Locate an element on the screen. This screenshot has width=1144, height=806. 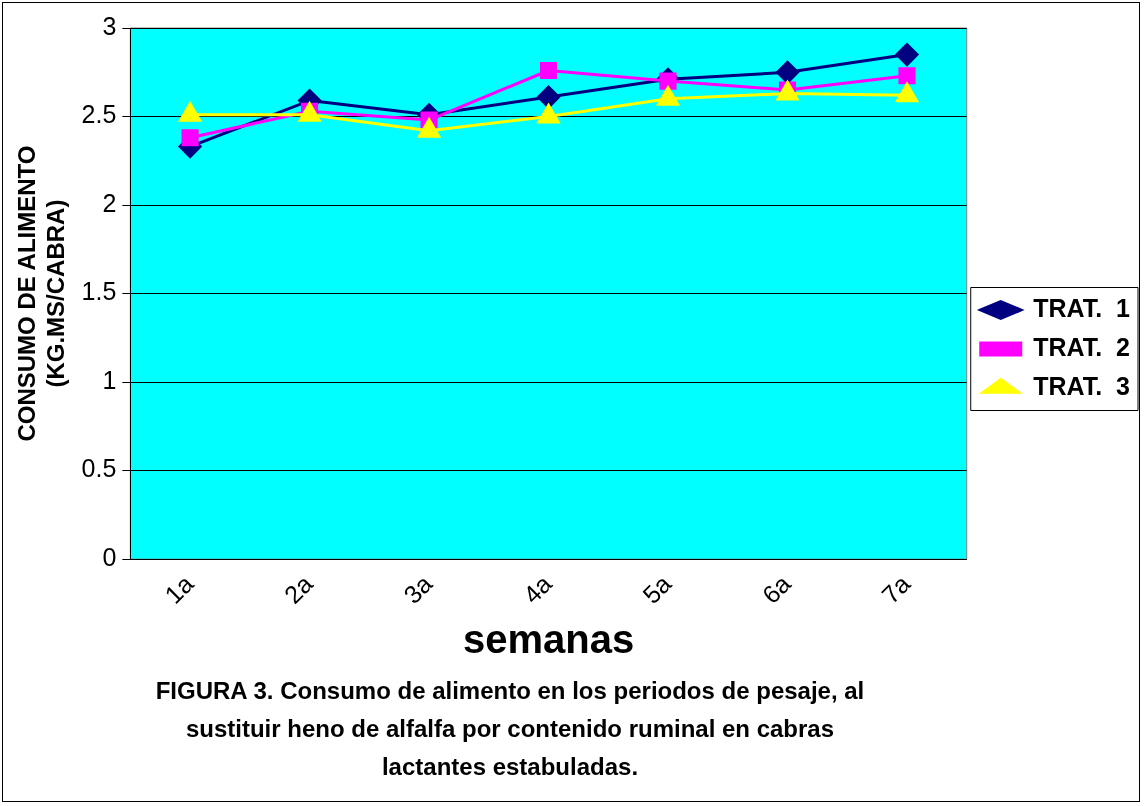
y-tick-label: 0.5 is located at coordinates (99, 468).